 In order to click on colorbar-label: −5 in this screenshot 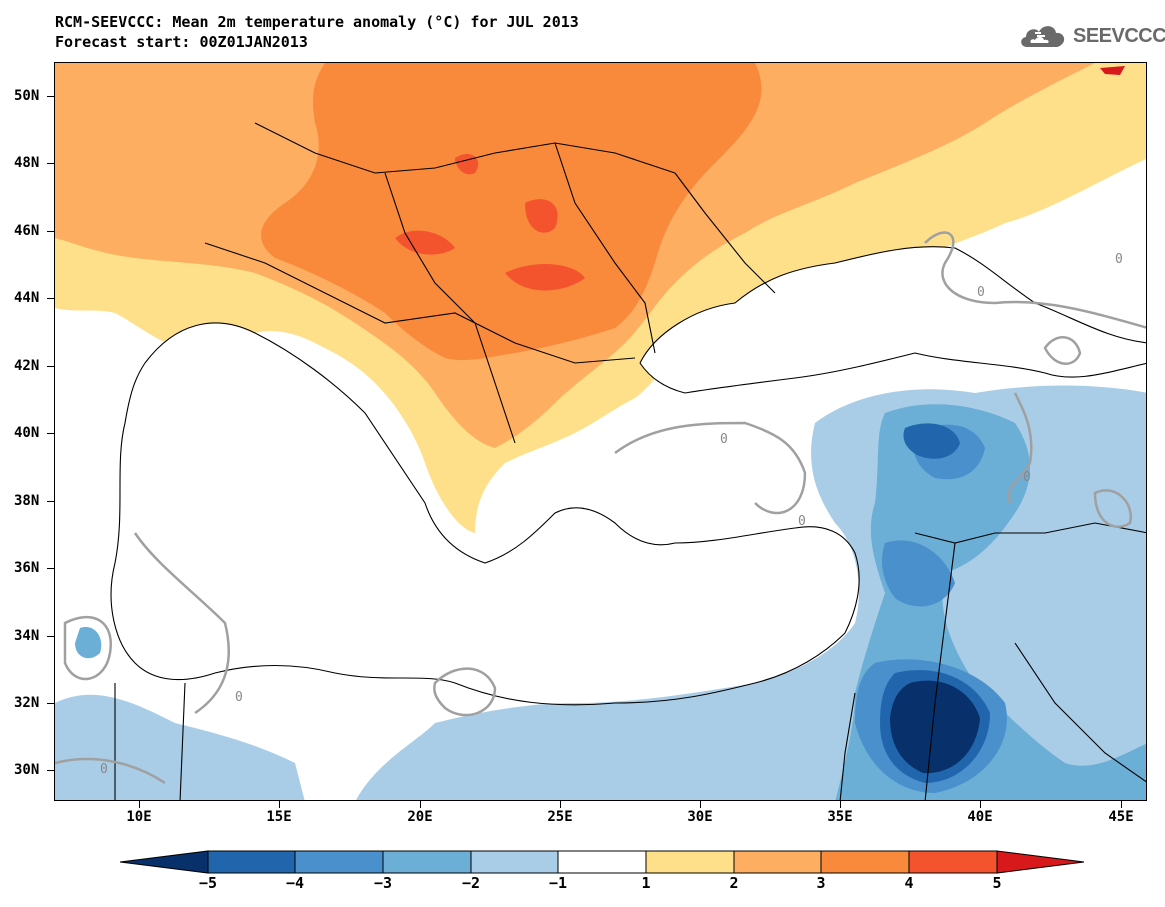, I will do `click(208, 883)`.